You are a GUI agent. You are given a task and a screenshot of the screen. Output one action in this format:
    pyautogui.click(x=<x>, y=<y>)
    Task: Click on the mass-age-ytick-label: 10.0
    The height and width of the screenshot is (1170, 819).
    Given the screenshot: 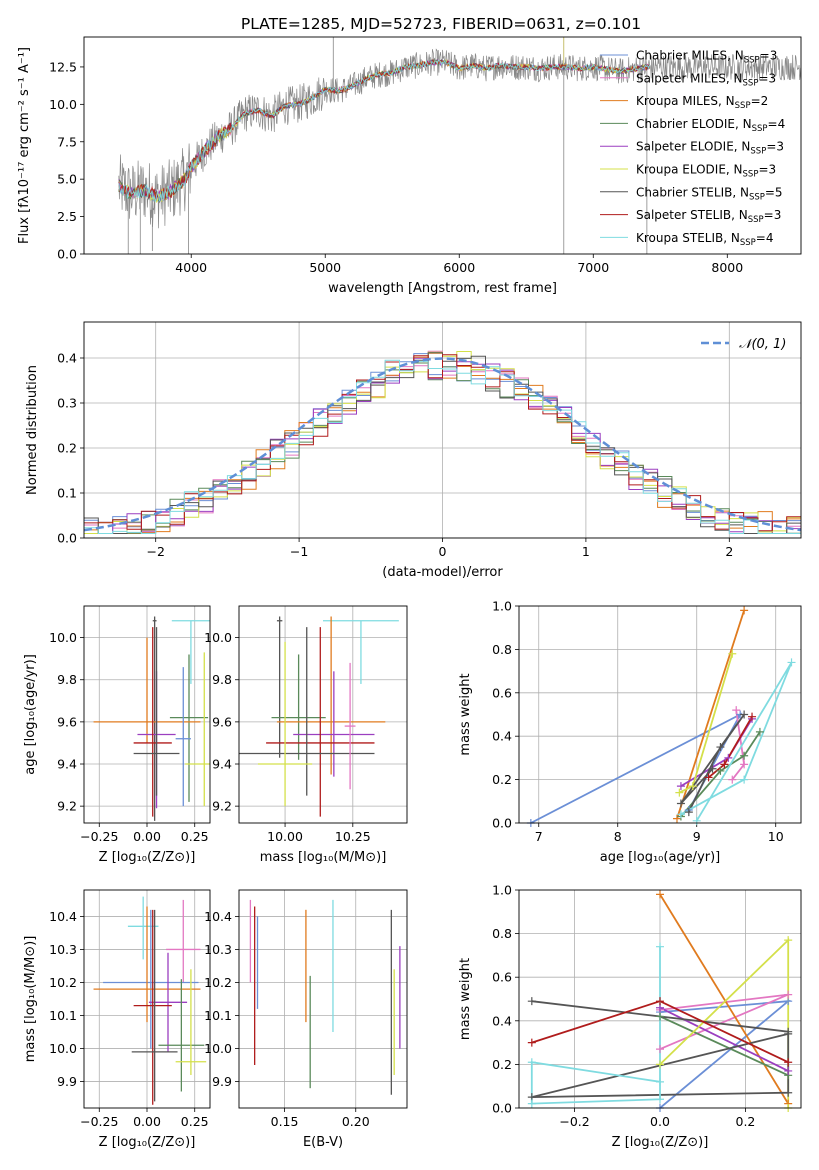 What is the action you would take?
    pyautogui.click(x=218, y=637)
    